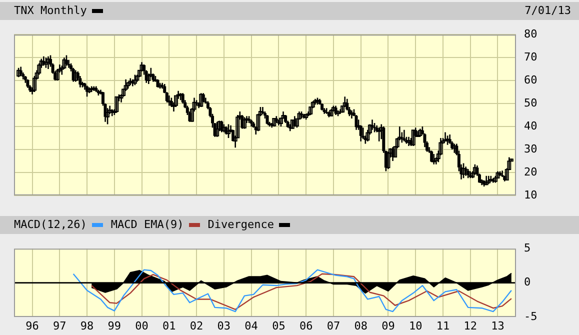 Image resolution: width=579 pixels, height=335 pixels. I want to click on y-tick-label: -5, so click(531, 316).